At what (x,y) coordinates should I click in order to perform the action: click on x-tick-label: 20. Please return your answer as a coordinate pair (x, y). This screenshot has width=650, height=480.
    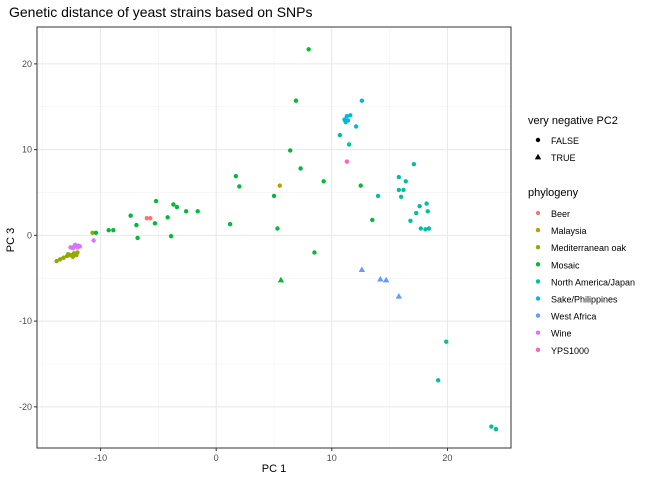
    Looking at the image, I should click on (447, 458).